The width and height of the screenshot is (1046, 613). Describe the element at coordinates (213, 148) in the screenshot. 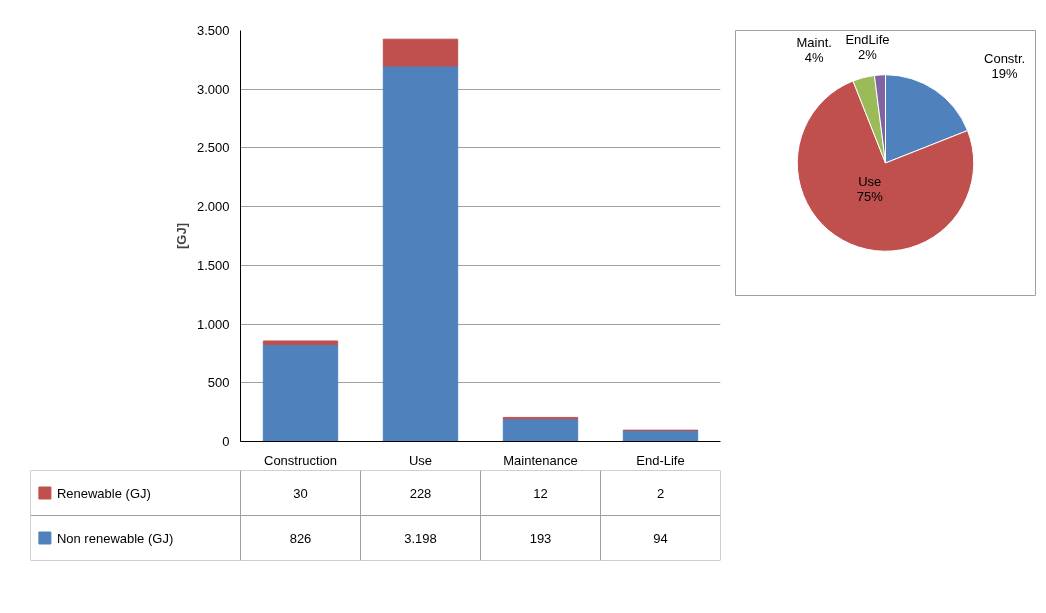

I see `y-tick-label: 2.500` at that location.